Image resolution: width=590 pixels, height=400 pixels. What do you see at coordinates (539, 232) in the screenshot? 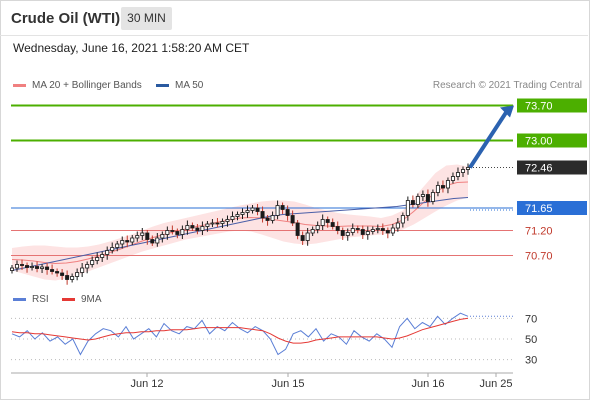
I see `level-label-71.20: 71.20` at bounding box center [539, 232].